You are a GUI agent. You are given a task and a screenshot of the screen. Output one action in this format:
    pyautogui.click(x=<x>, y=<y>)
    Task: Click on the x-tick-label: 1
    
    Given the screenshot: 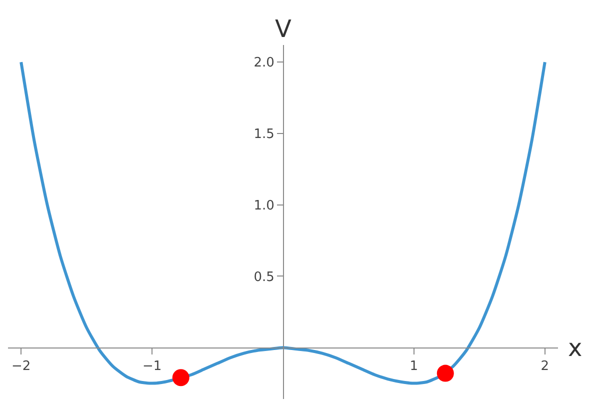 What is the action you would take?
    pyautogui.click(x=414, y=366)
    